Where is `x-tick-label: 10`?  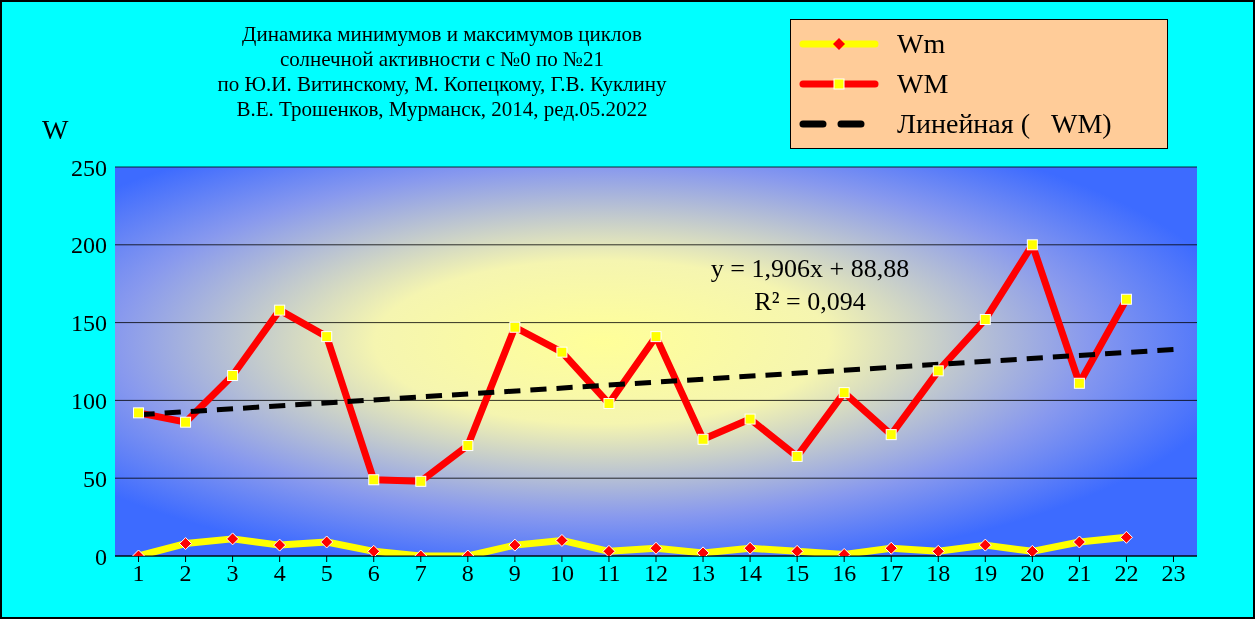 x-tick-label: 10 is located at coordinates (561, 573).